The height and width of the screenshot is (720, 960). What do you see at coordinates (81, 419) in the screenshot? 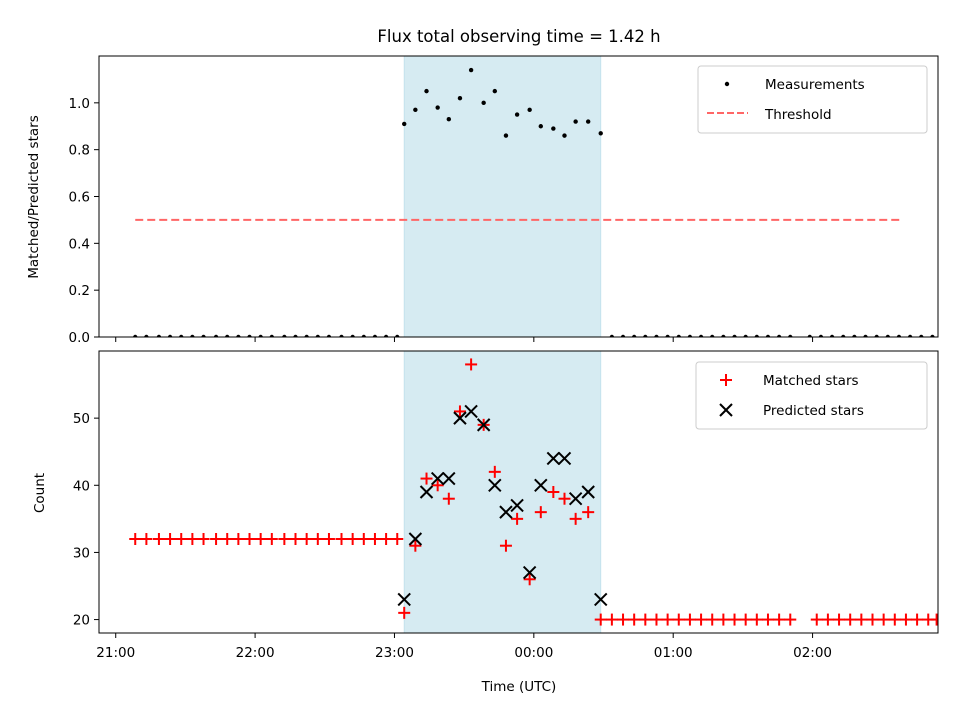
I see `y-tick-label: 50` at bounding box center [81, 419].